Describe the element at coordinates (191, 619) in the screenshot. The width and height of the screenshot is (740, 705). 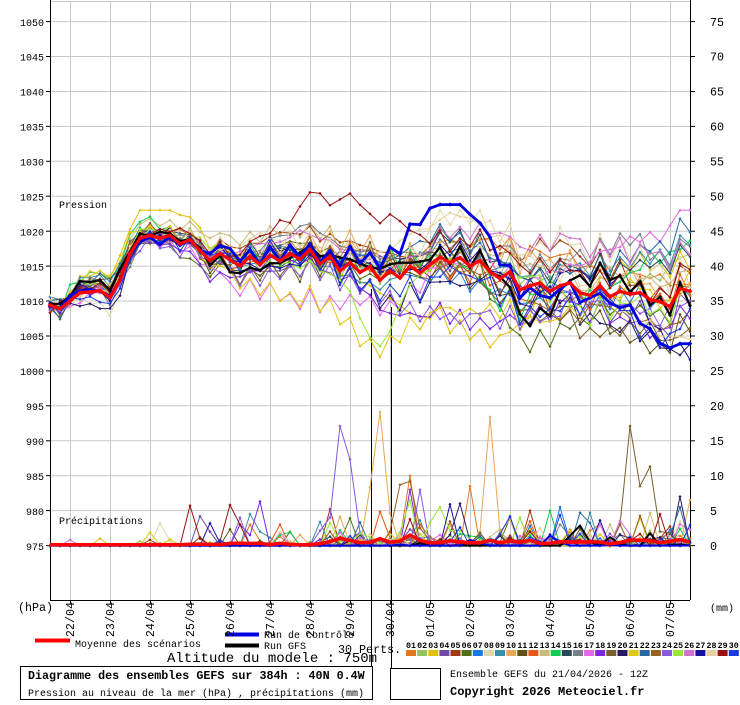
I see `svg-text: 25/04` at that location.